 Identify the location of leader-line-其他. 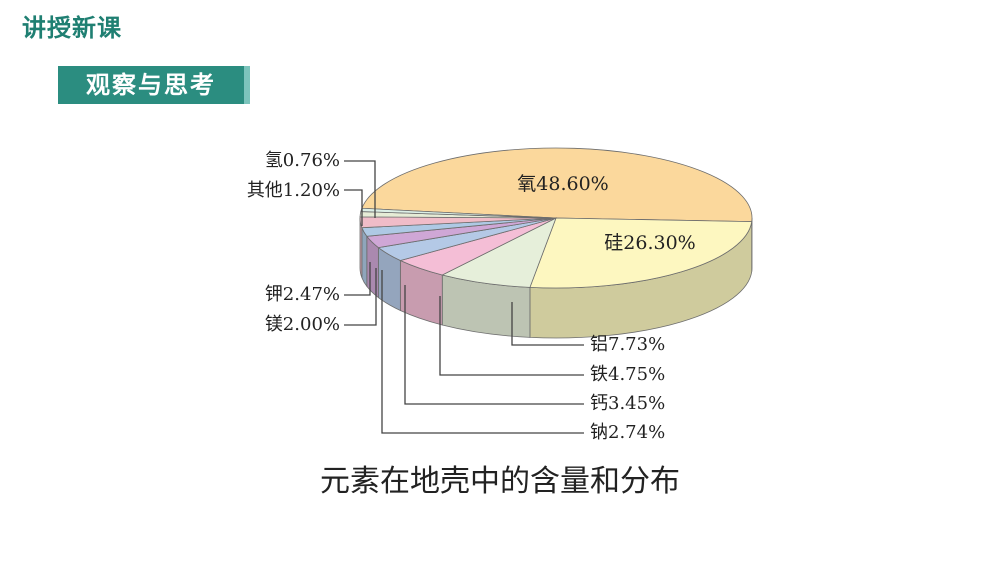
(353, 208).